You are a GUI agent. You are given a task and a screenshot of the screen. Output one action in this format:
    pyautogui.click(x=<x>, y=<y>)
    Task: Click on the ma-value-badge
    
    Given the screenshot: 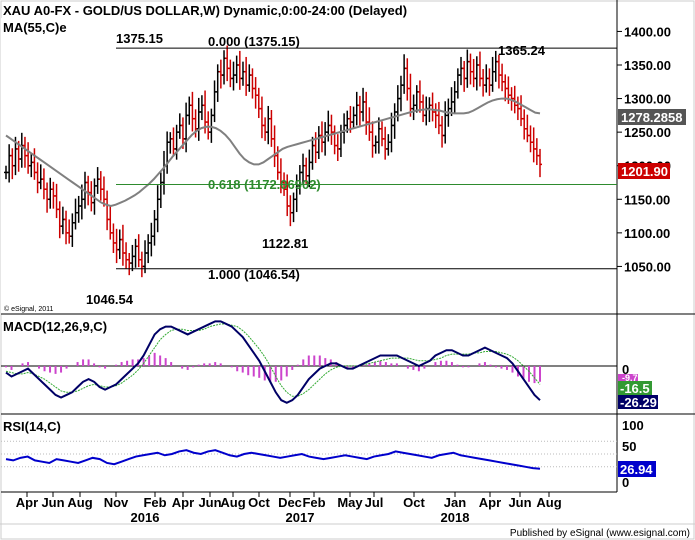 What is the action you would take?
    pyautogui.click(x=652, y=117)
    